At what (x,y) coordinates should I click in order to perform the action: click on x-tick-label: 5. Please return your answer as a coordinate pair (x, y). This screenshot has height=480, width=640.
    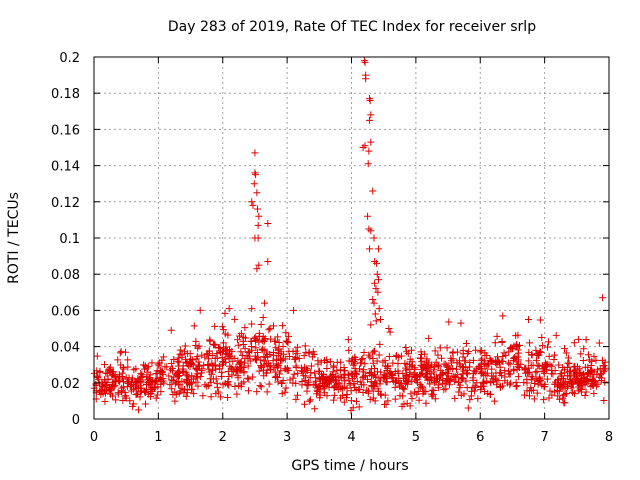
    Looking at the image, I should click on (416, 437).